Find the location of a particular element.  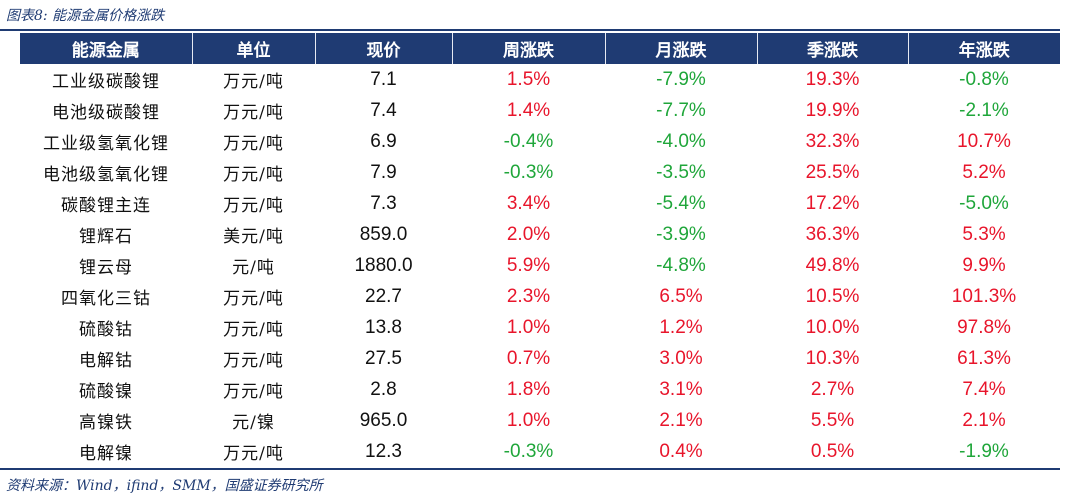

table-row: 工业级碳酸锂 万元/吨 7.1 1.5% -7.9% 19.3% -0.8% is located at coordinates (540, 79).